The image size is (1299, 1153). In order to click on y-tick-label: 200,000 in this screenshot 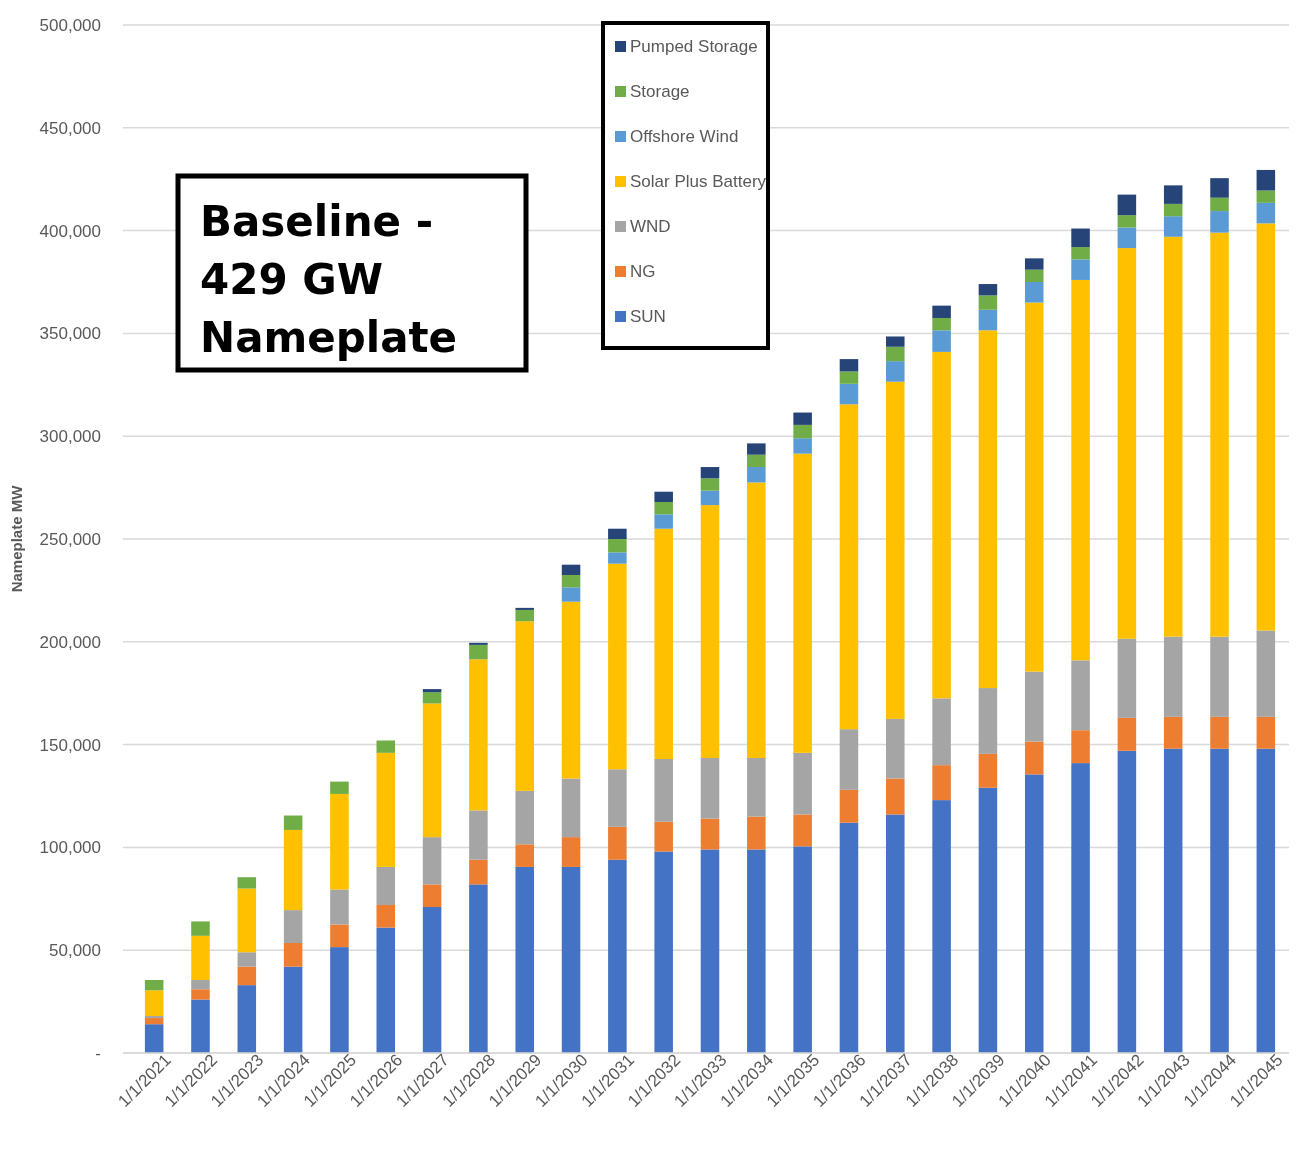, I will do `click(70, 642)`.